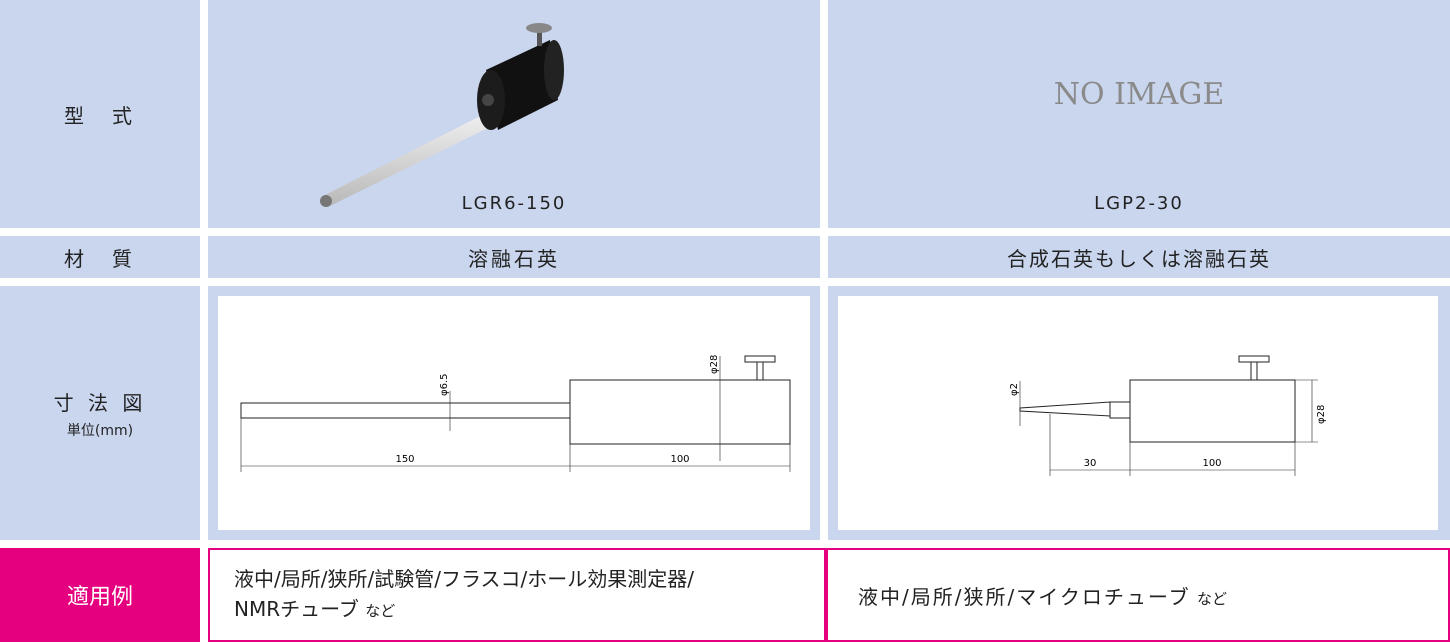 Image resolution: width=1450 pixels, height=642 pixels. Describe the element at coordinates (296, 609) in the screenshot. I see `app-line: NMRチューブ` at that location.